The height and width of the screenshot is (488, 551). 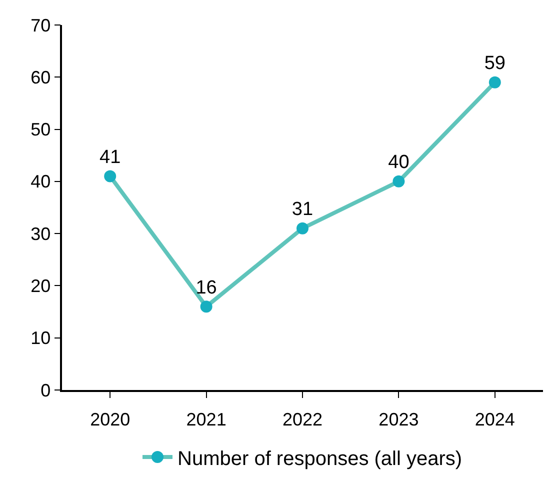 I want to click on y-tick-label: 70, so click(x=40, y=25).